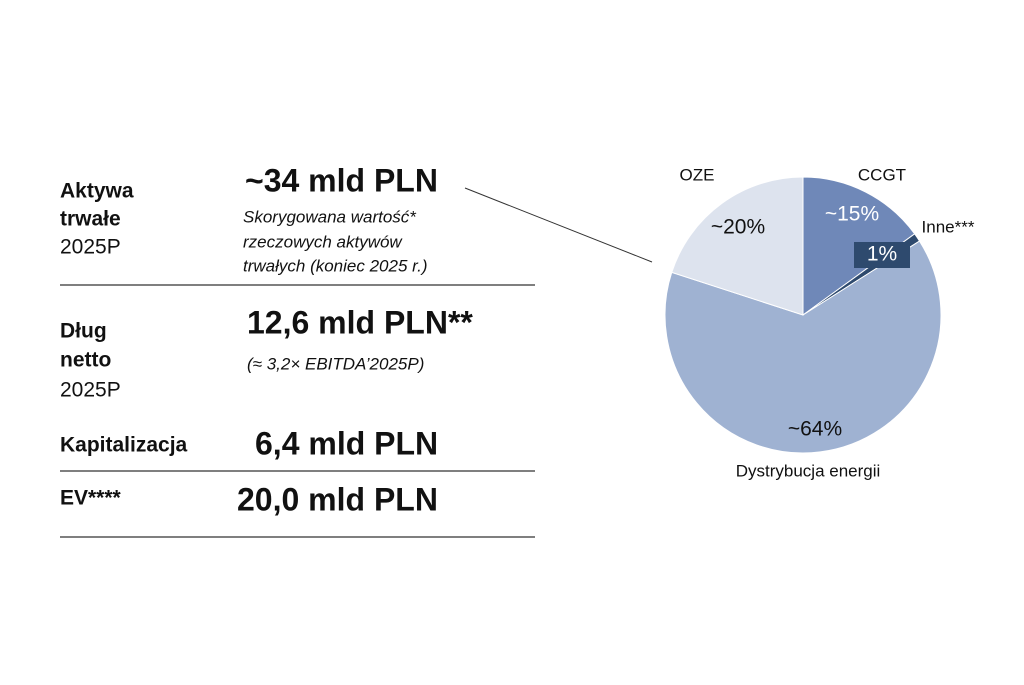 The width and height of the screenshot is (1024, 685). I want to click on metric-label: netto, so click(85, 360).